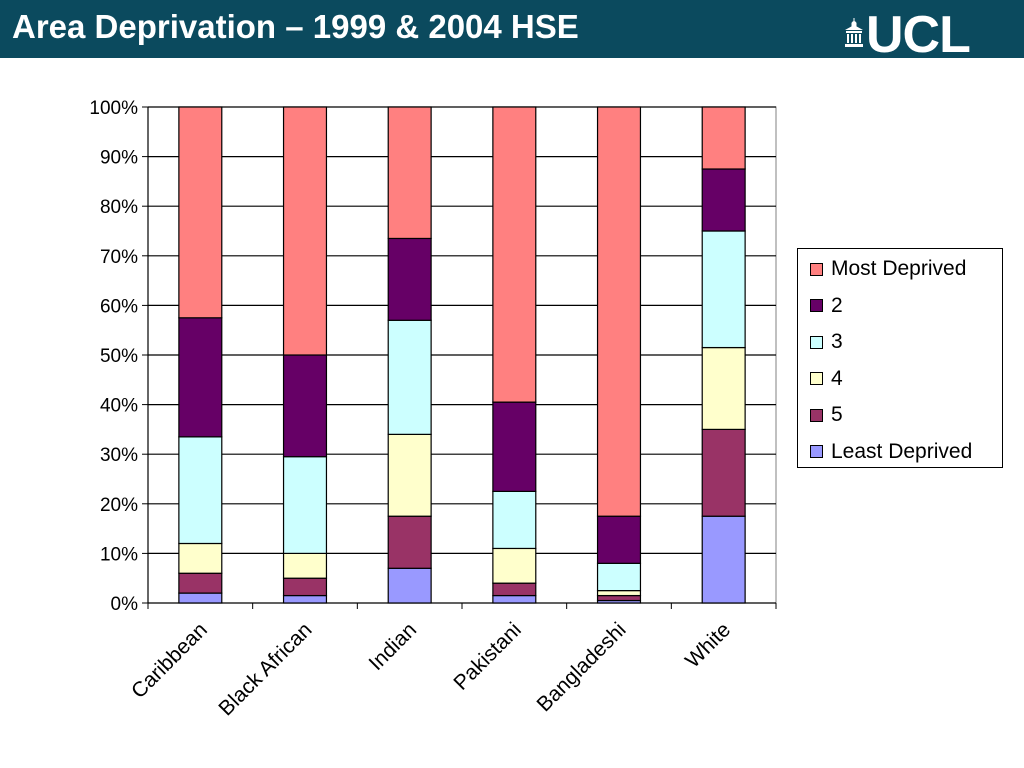  Describe the element at coordinates (119, 455) in the screenshot. I see `y-tick-label: 30%` at that location.